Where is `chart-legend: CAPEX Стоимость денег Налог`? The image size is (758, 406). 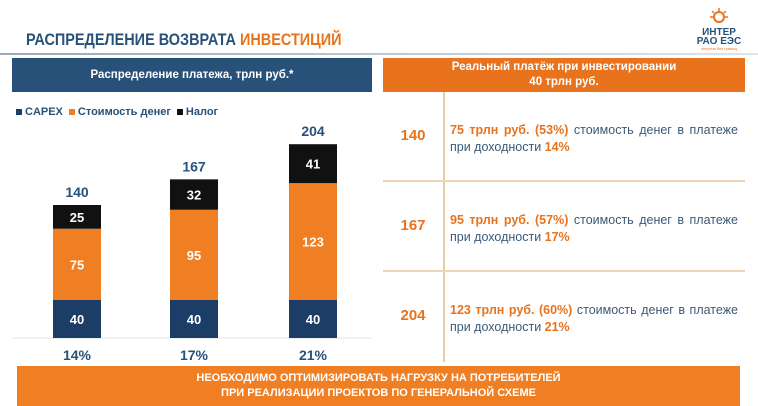 chart-legend: CAPEX Стоимость денег Налог is located at coordinates (117, 112).